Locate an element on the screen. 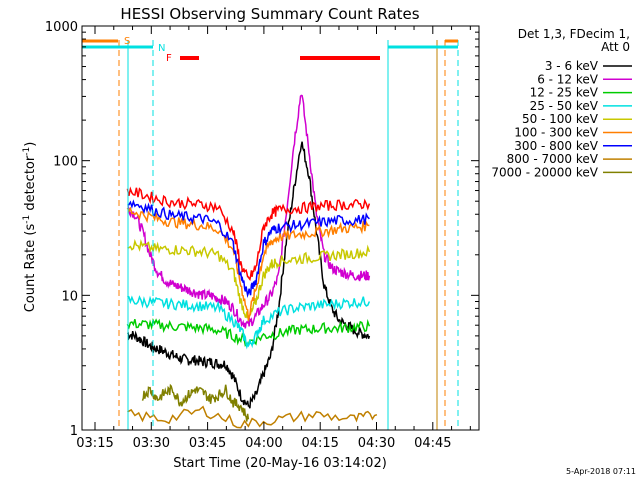  y-tick-label: 10 is located at coordinates (69, 296).